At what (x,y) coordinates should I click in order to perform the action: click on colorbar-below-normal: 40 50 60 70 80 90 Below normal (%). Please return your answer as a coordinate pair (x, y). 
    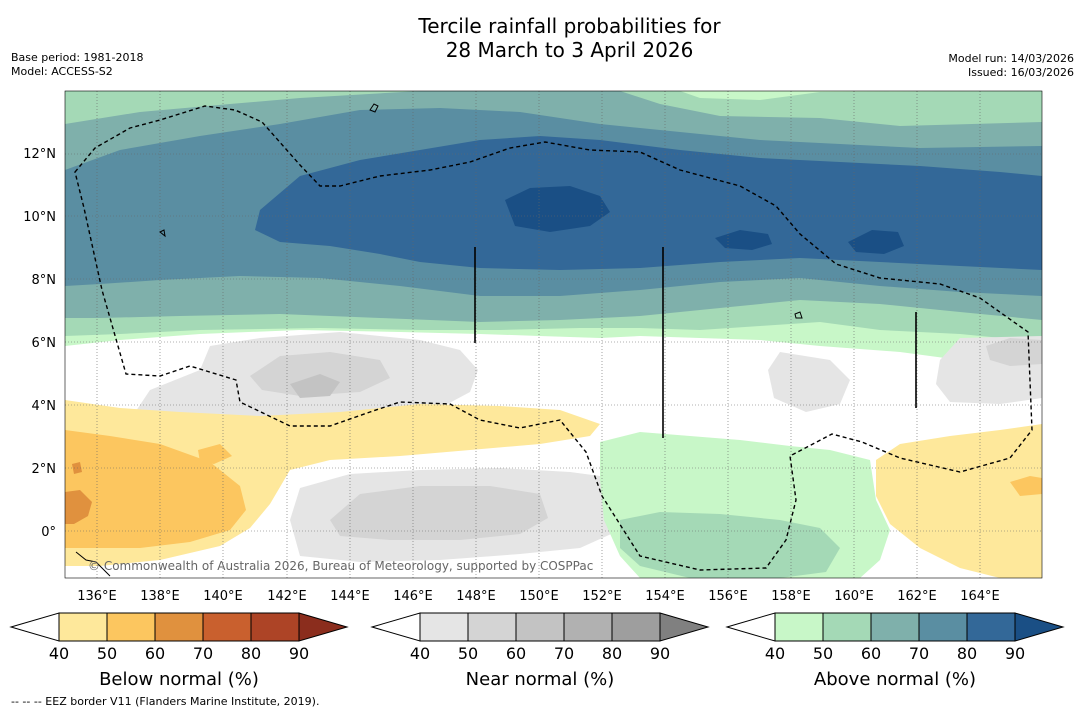
    Looking at the image, I should click on (179, 651).